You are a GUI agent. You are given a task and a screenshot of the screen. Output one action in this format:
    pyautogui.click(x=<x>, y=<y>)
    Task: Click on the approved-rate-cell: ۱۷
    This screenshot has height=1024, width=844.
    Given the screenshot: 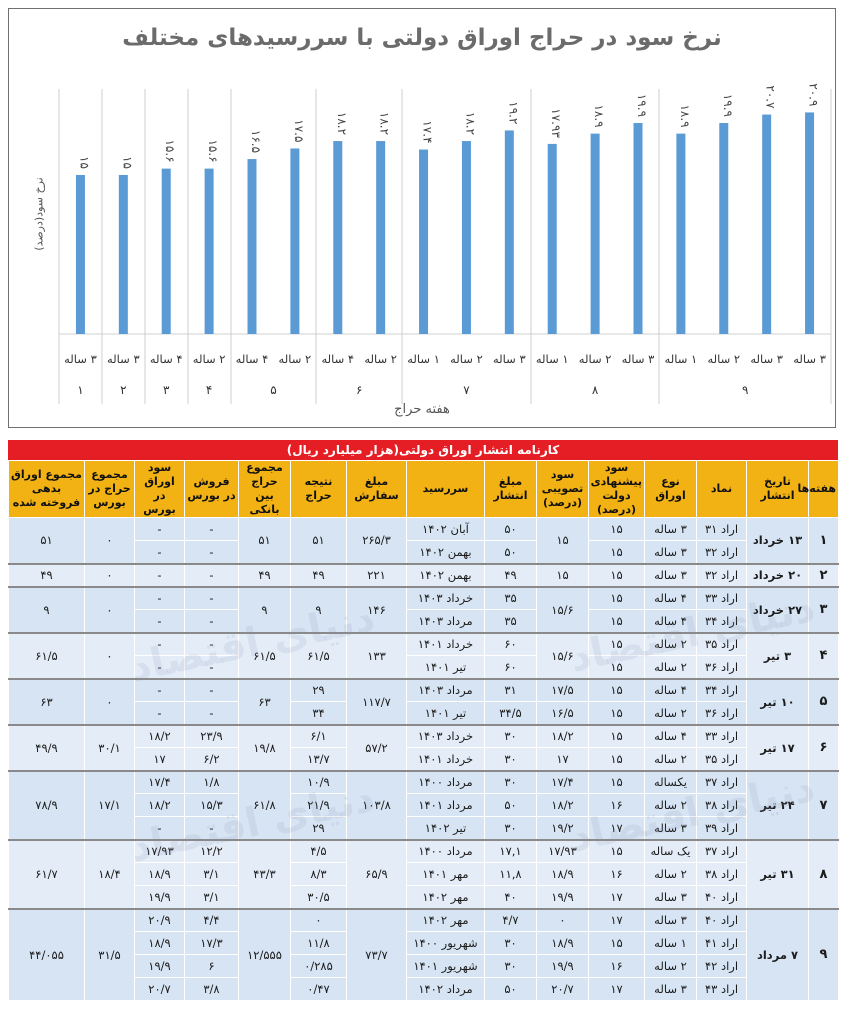 What is the action you would take?
    pyautogui.click(x=562, y=759)
    